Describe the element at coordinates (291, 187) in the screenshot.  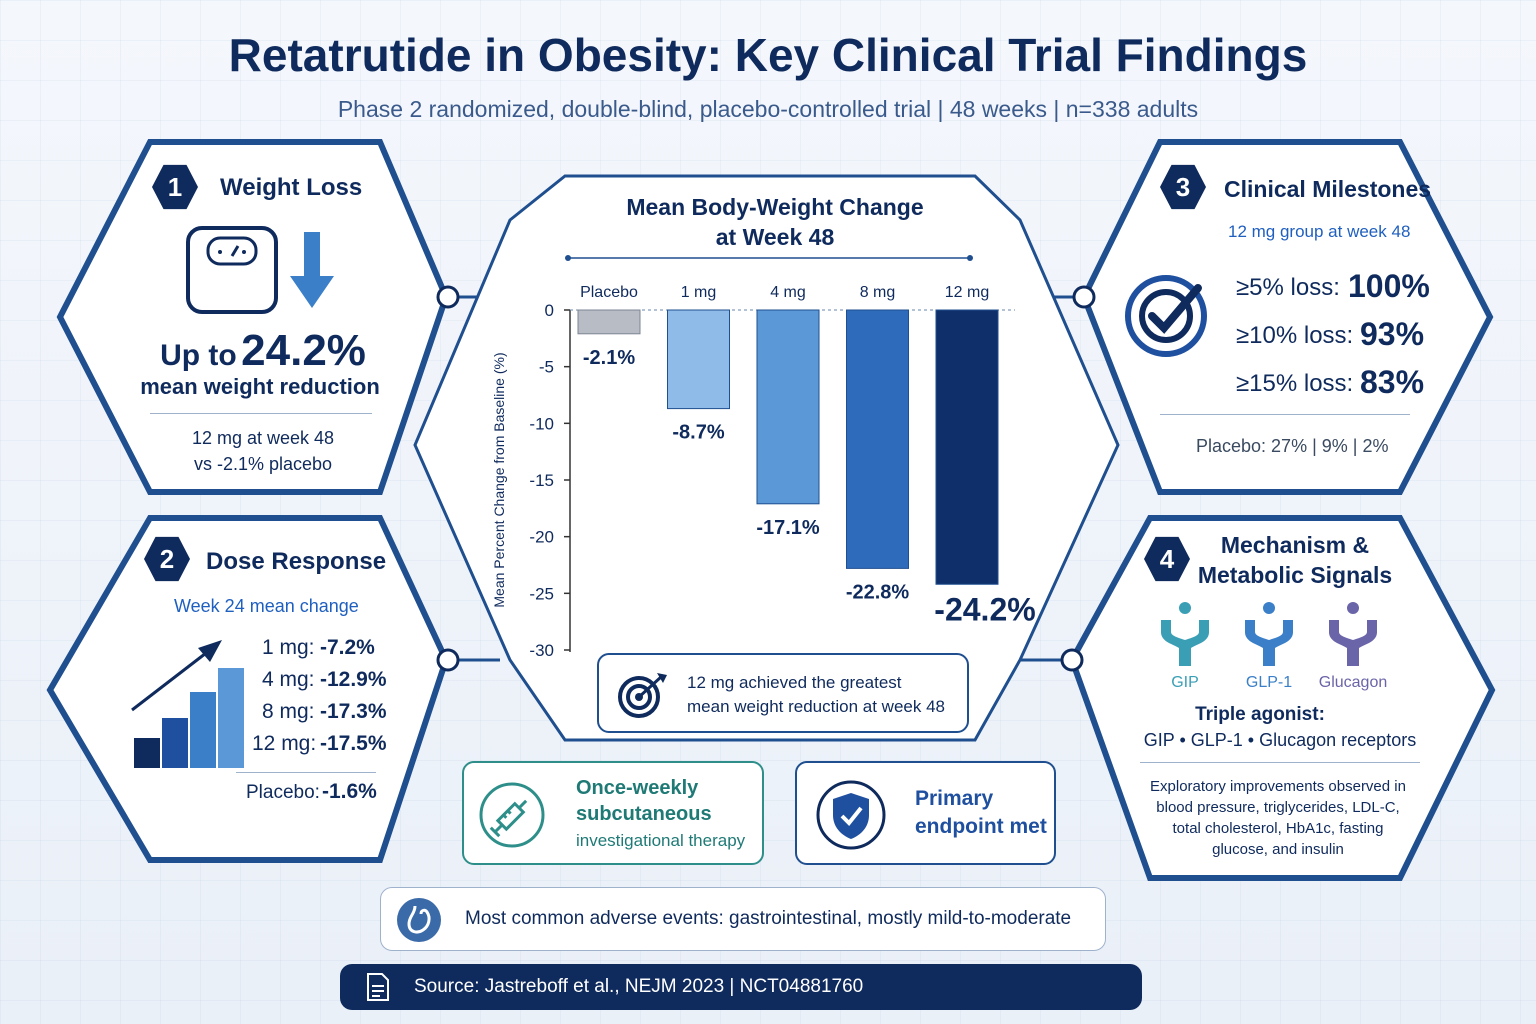
I see `panel-1-title: Weight Loss` at that location.